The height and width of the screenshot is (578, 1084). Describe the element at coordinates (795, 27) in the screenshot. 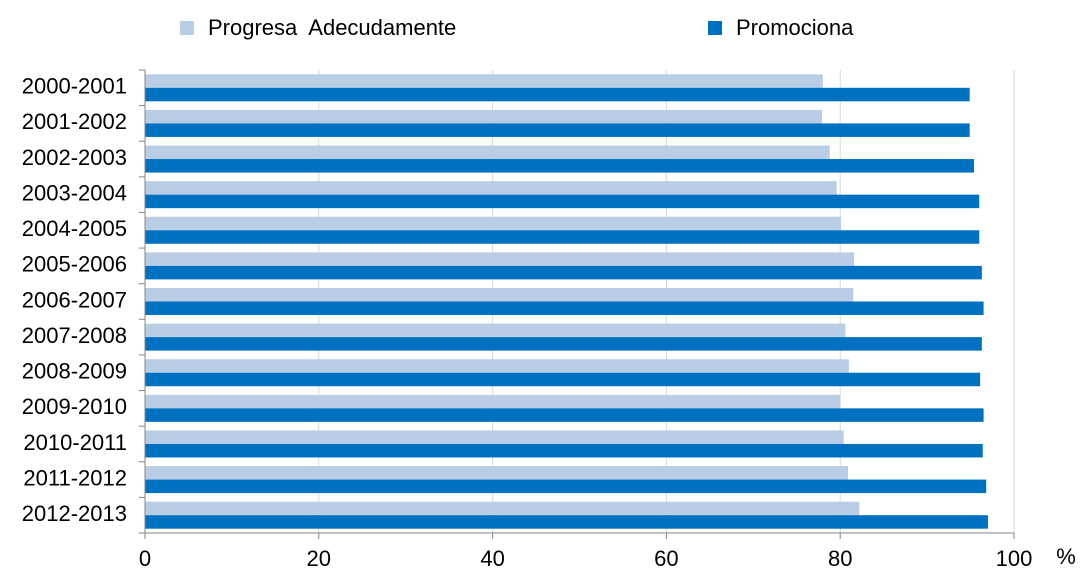

I see `legend-label: Promociona` at that location.